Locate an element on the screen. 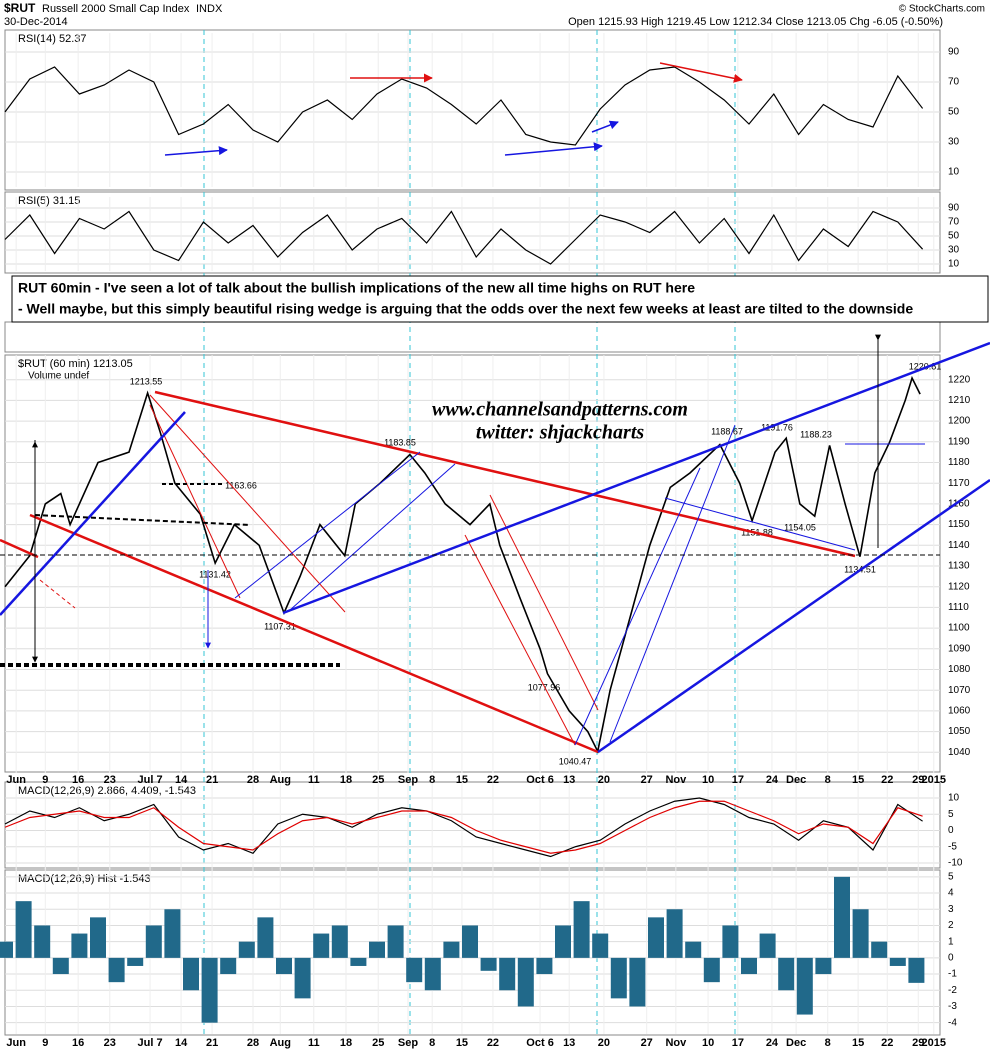  y-tick-label: 50 is located at coordinates (954, 236).